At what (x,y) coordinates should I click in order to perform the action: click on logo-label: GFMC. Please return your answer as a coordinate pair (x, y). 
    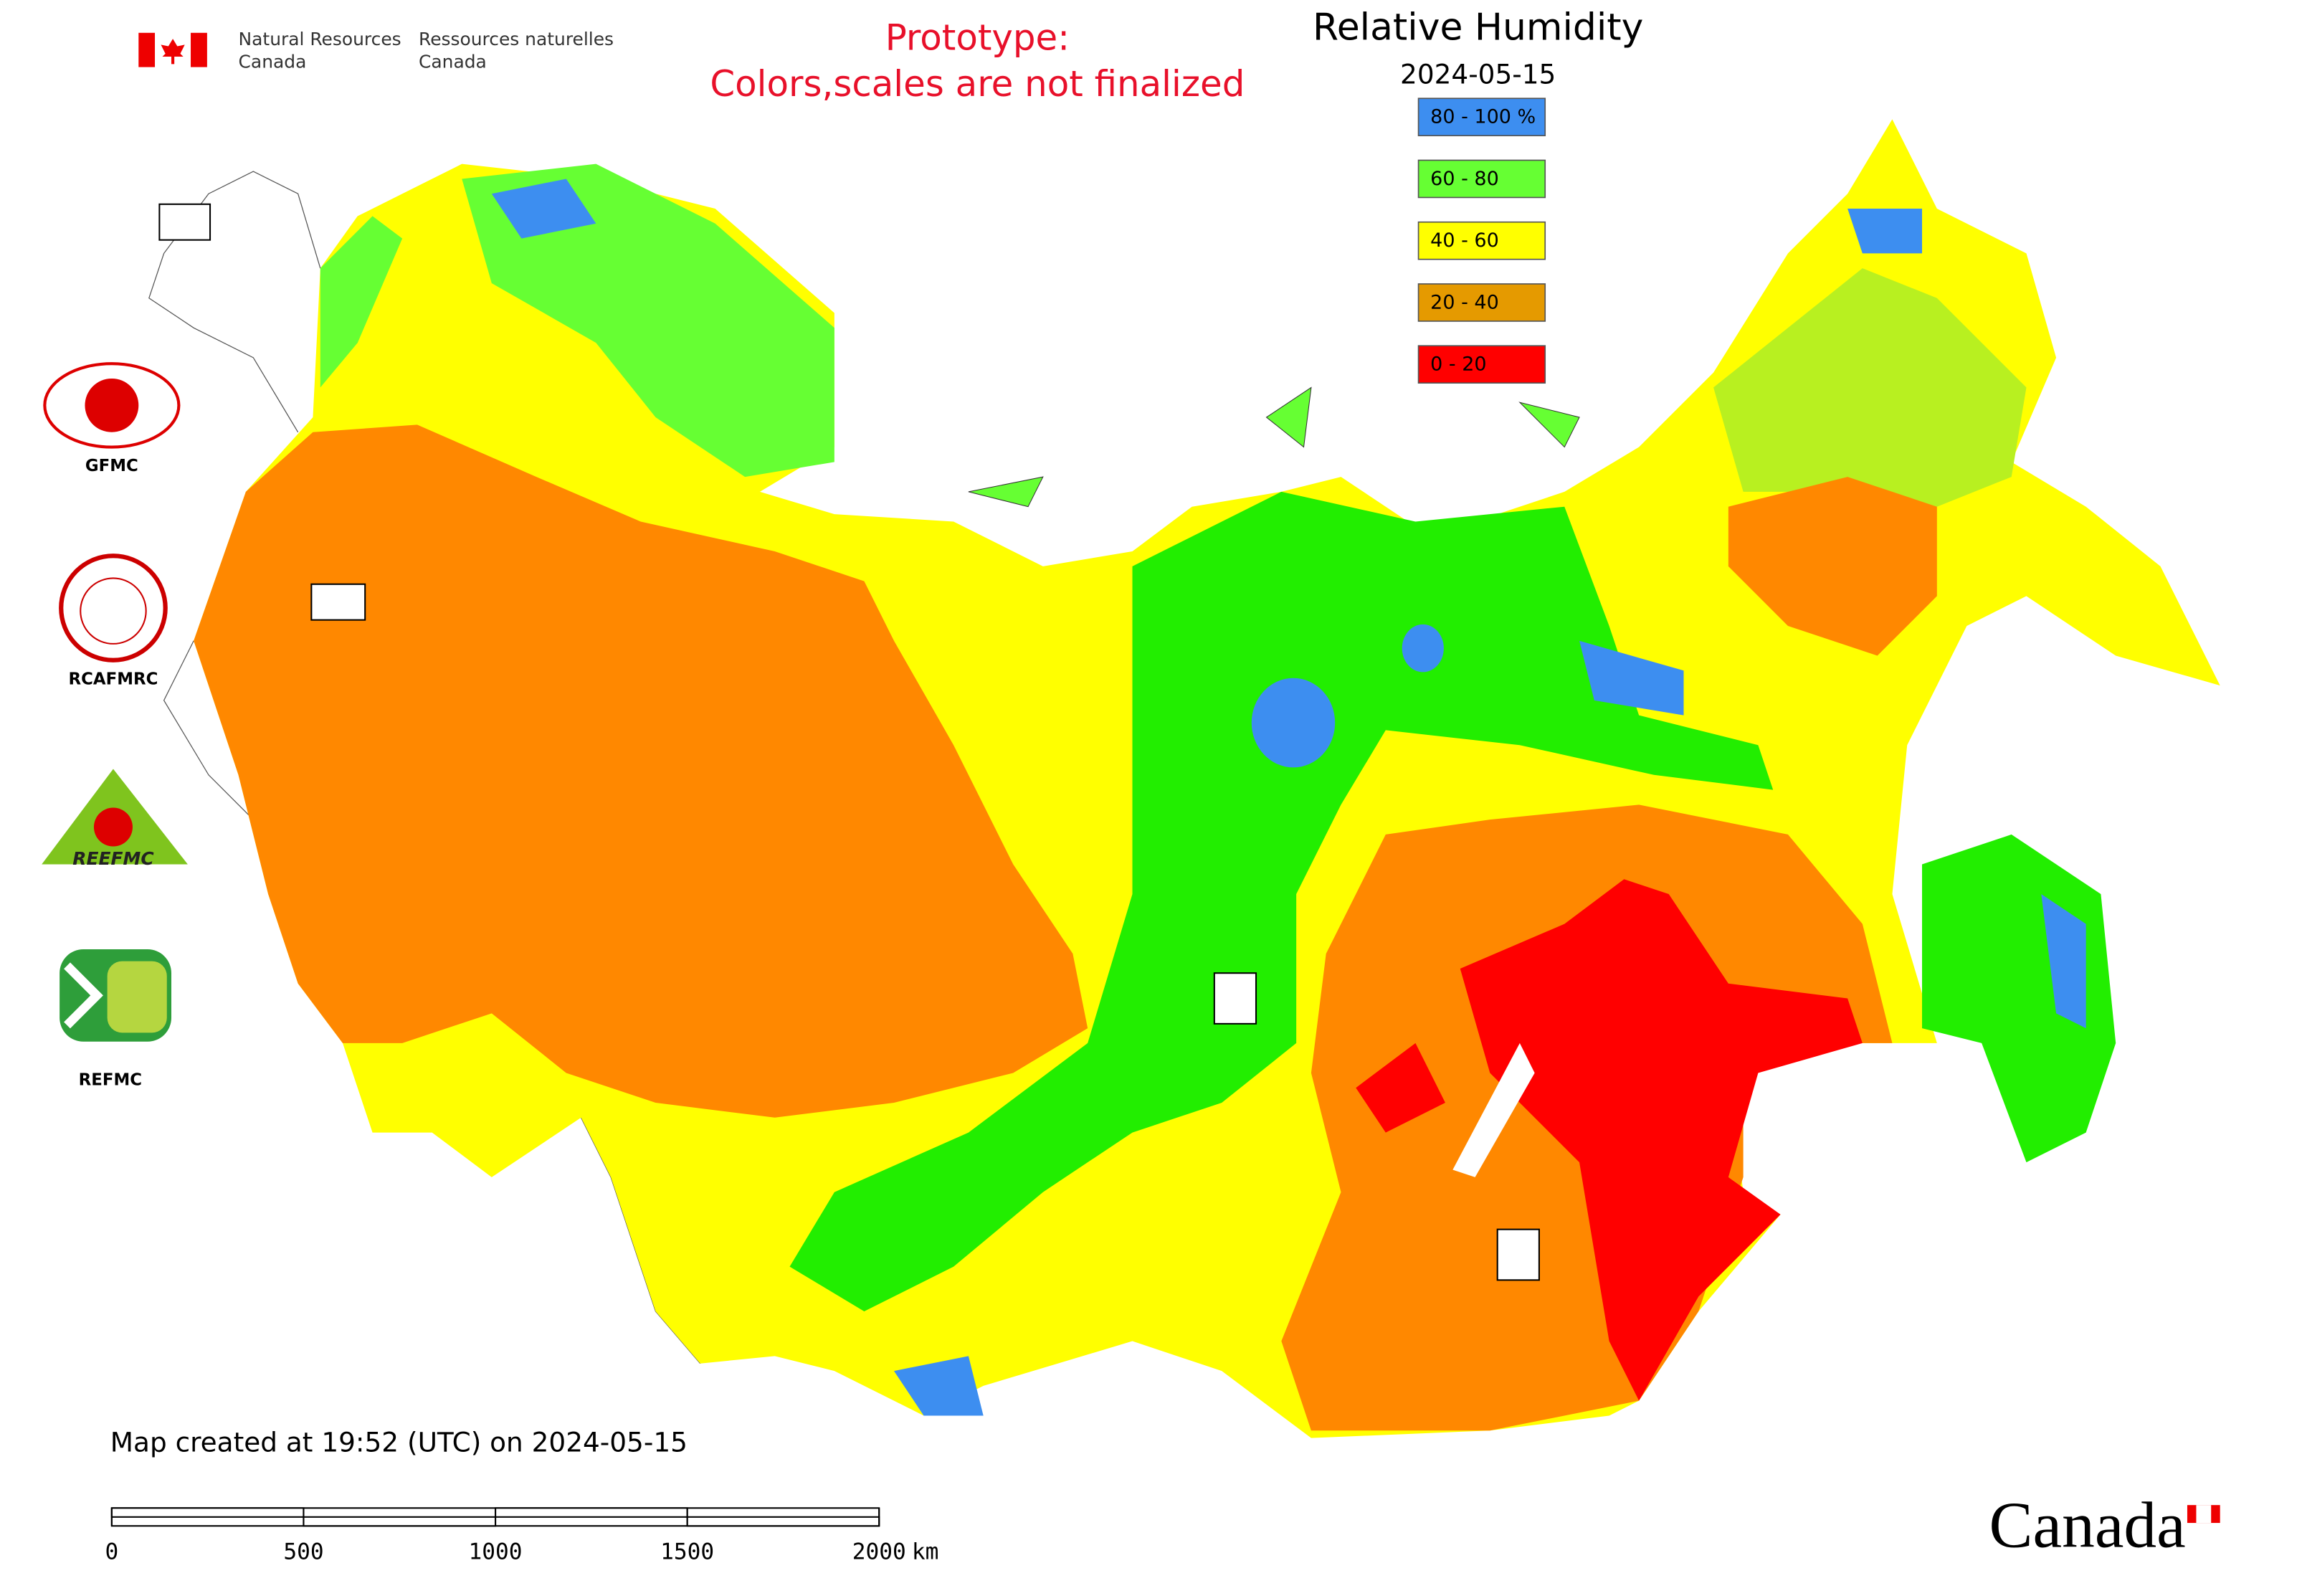
    Looking at the image, I should click on (112, 466).